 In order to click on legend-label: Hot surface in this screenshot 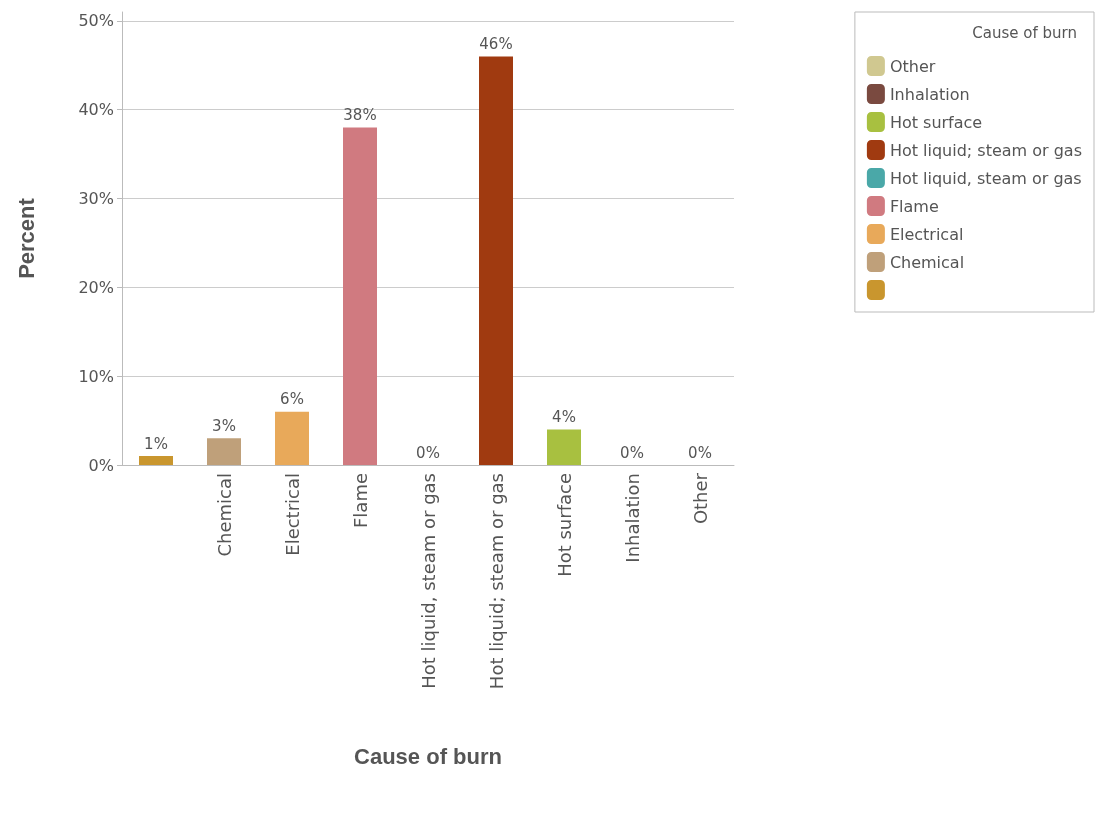, I will do `click(936, 122)`.